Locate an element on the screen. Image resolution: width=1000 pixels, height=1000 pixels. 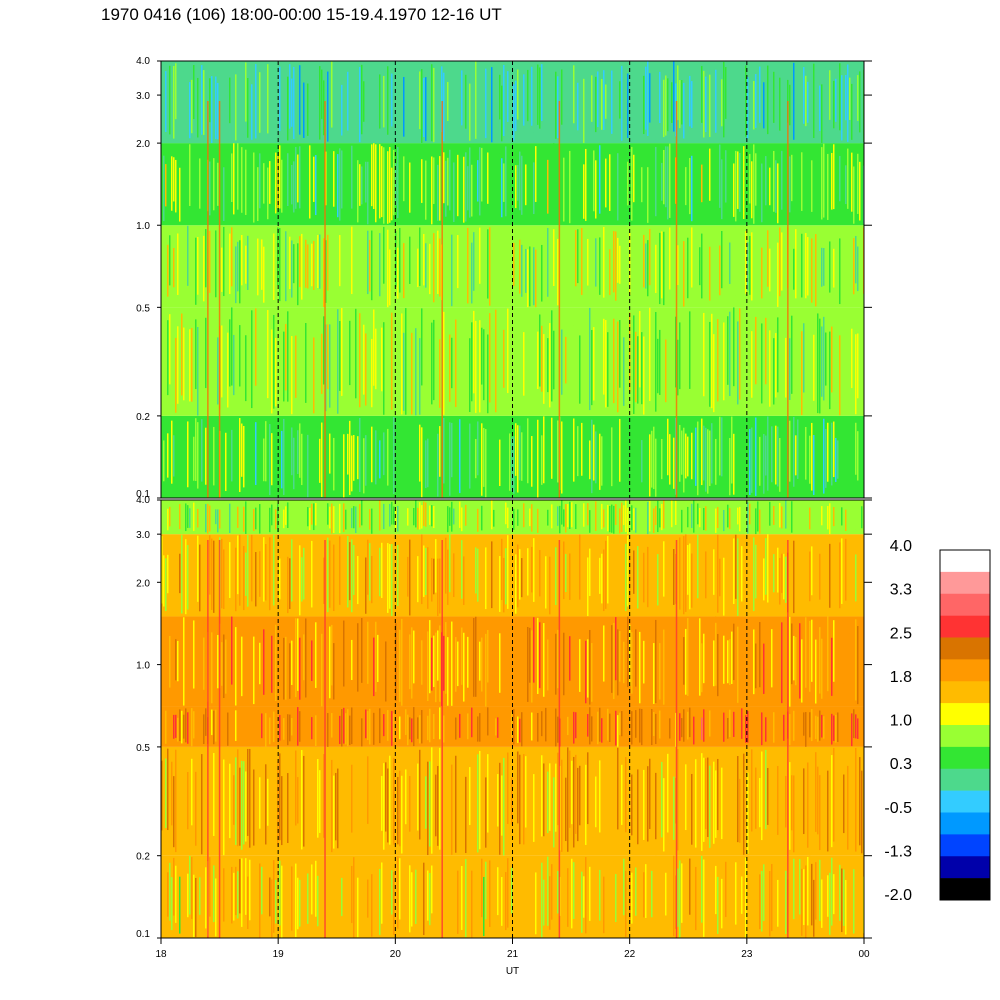
colorbar-label: 3.3 is located at coordinates (901, 590).